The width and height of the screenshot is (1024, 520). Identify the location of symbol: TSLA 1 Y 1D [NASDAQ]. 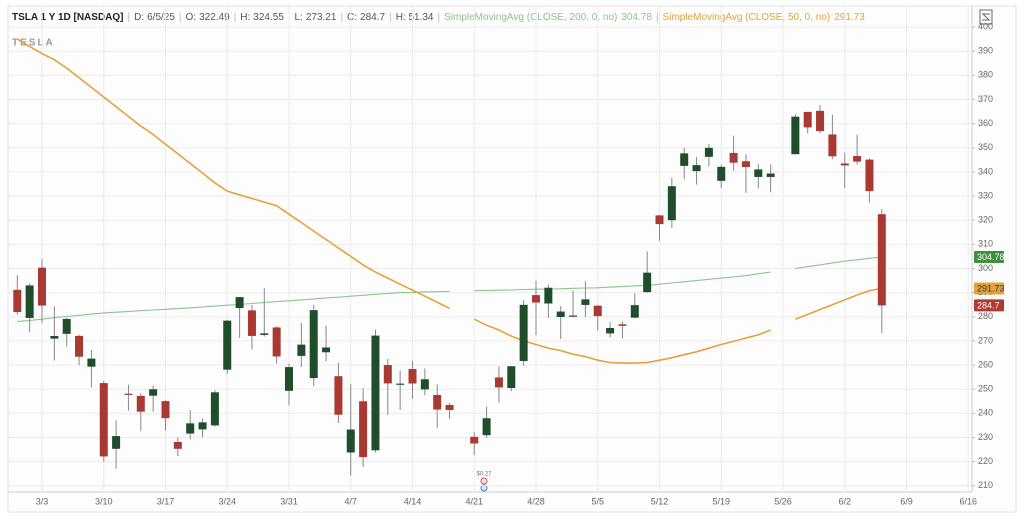
(68, 17).